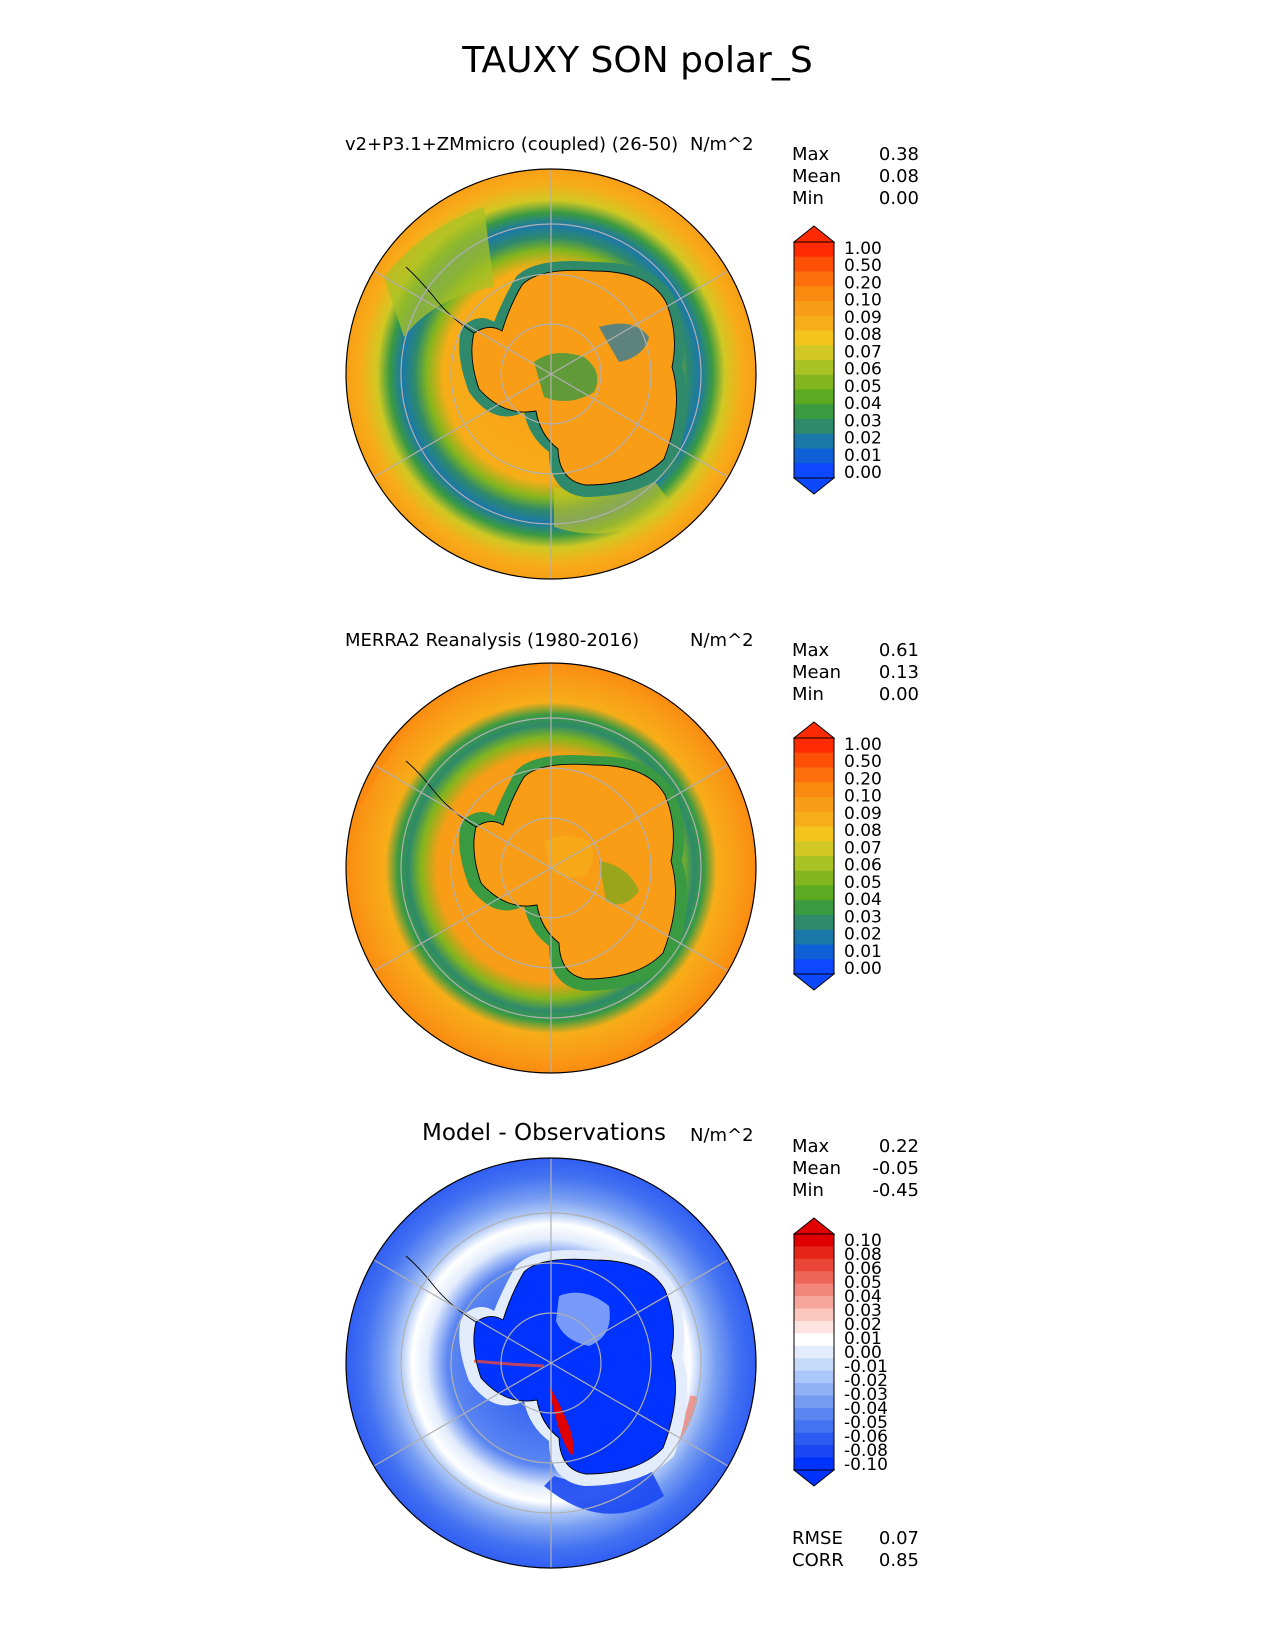 The image size is (1275, 1650). Describe the element at coordinates (866, 1465) in the screenshot. I see `colorbar-tick-label: -0.10` at that location.